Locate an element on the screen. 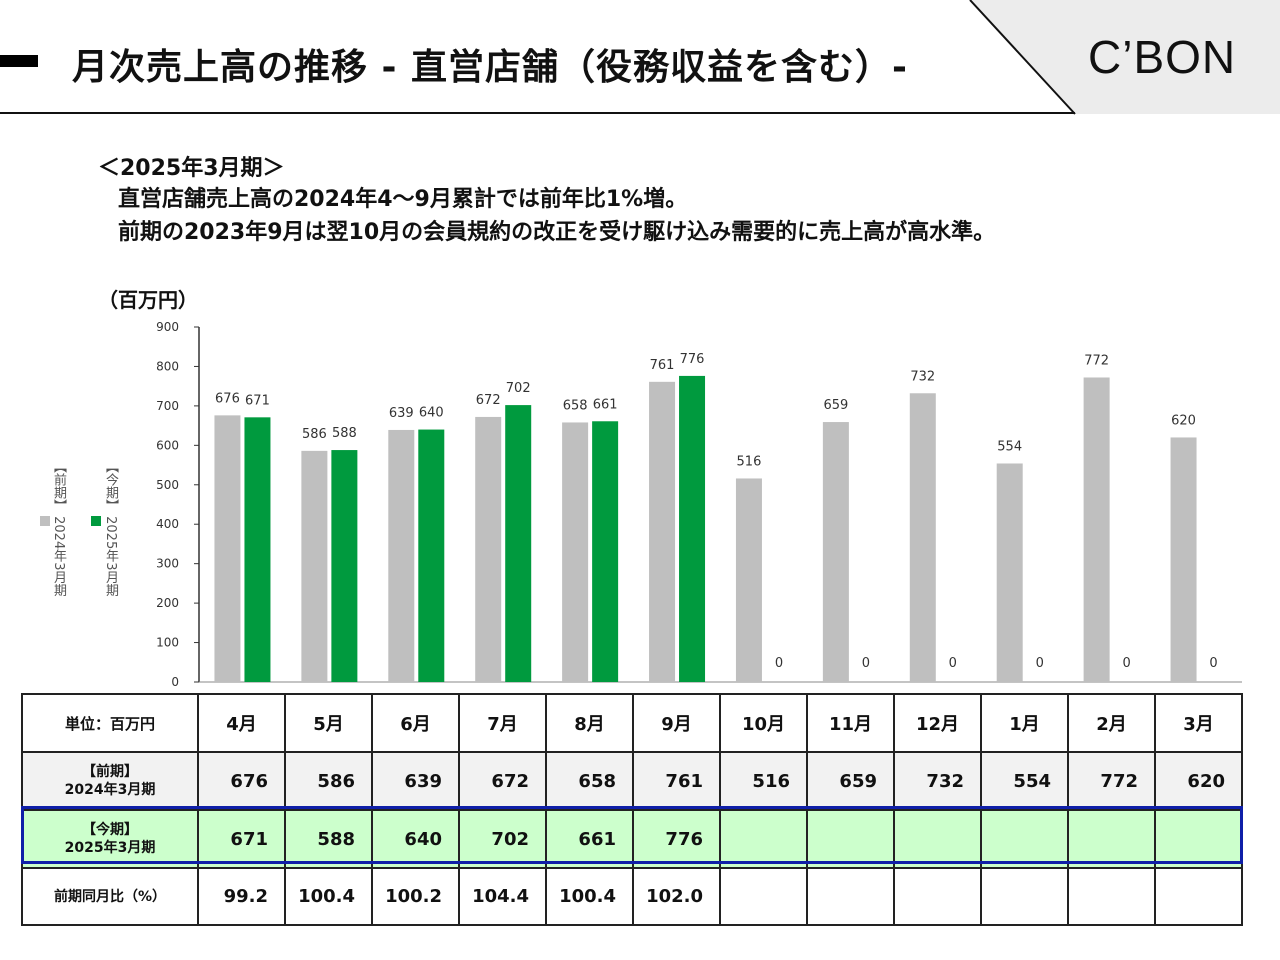 This screenshot has height=960, width=1280. data-label-prev: 732 is located at coordinates (922, 376).